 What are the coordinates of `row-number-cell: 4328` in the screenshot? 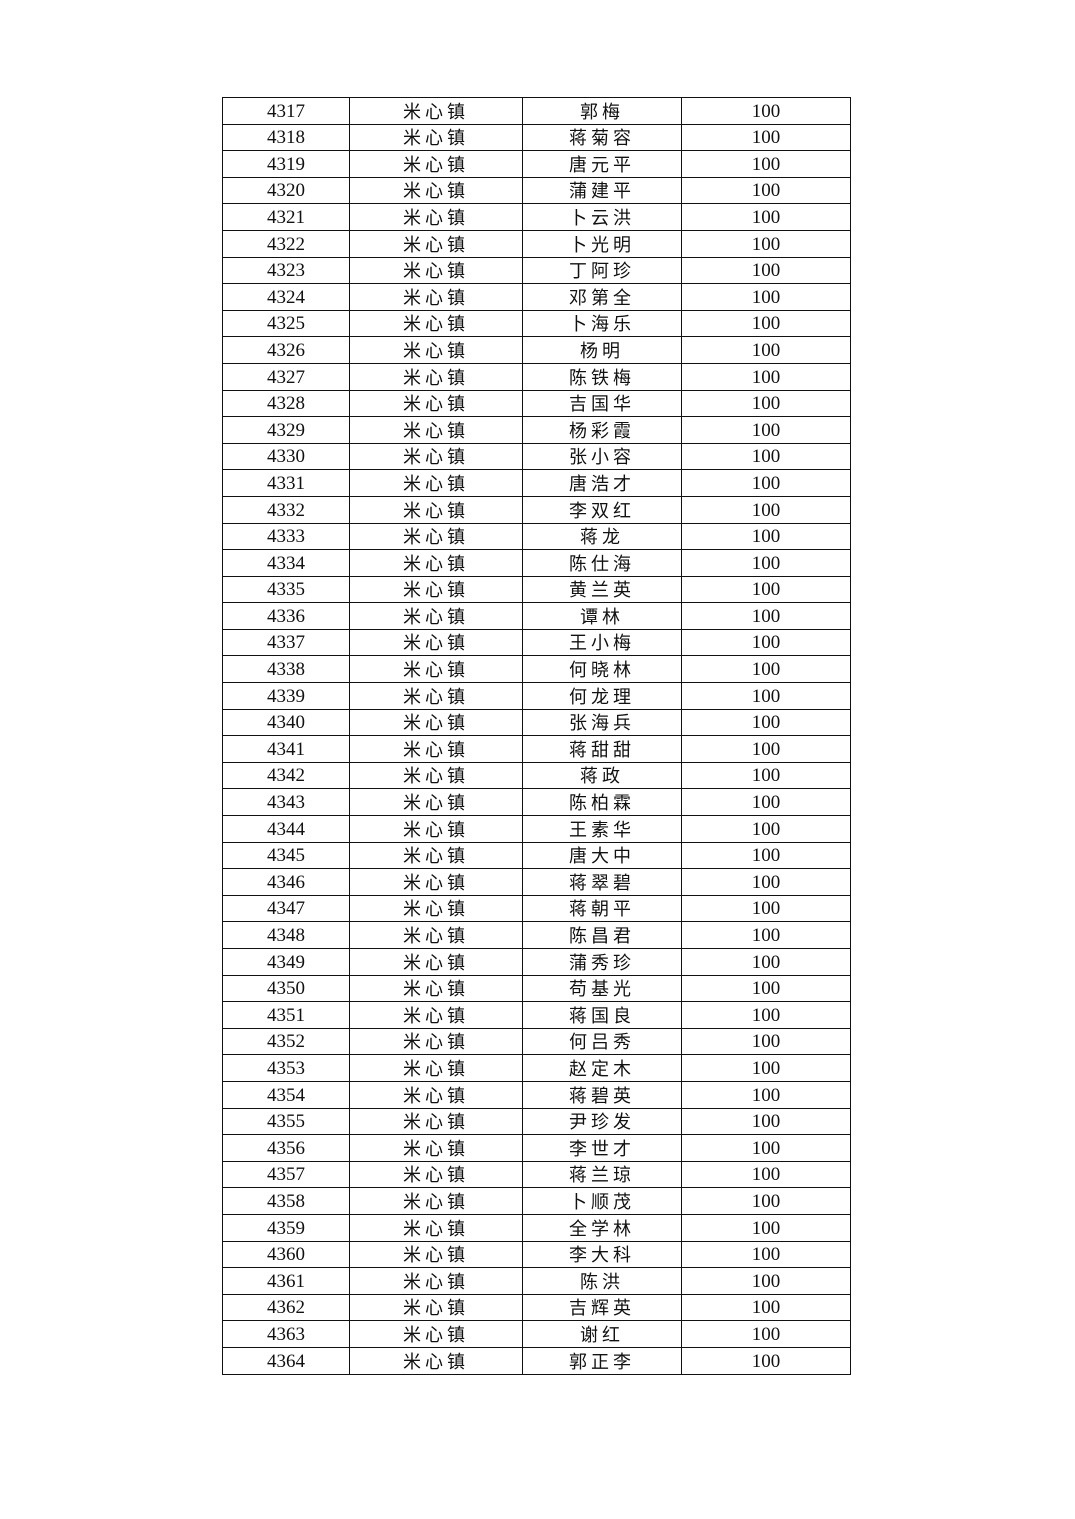 It's located at (286, 403).